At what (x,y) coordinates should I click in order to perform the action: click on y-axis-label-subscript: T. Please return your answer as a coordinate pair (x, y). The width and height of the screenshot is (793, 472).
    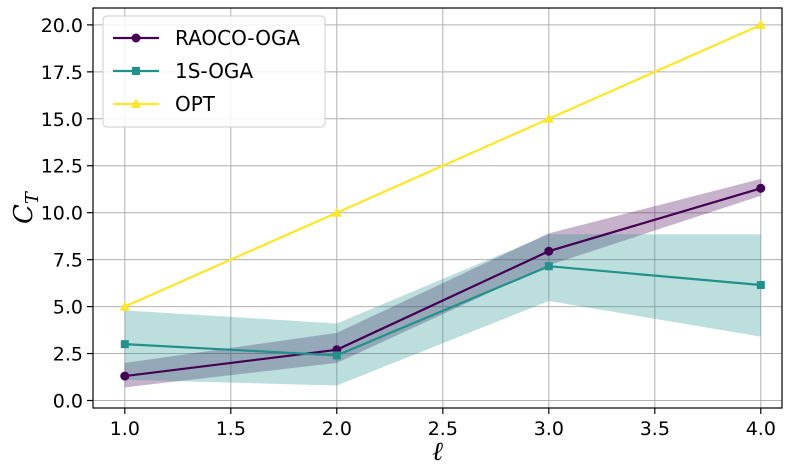
    Looking at the image, I should click on (32, 197).